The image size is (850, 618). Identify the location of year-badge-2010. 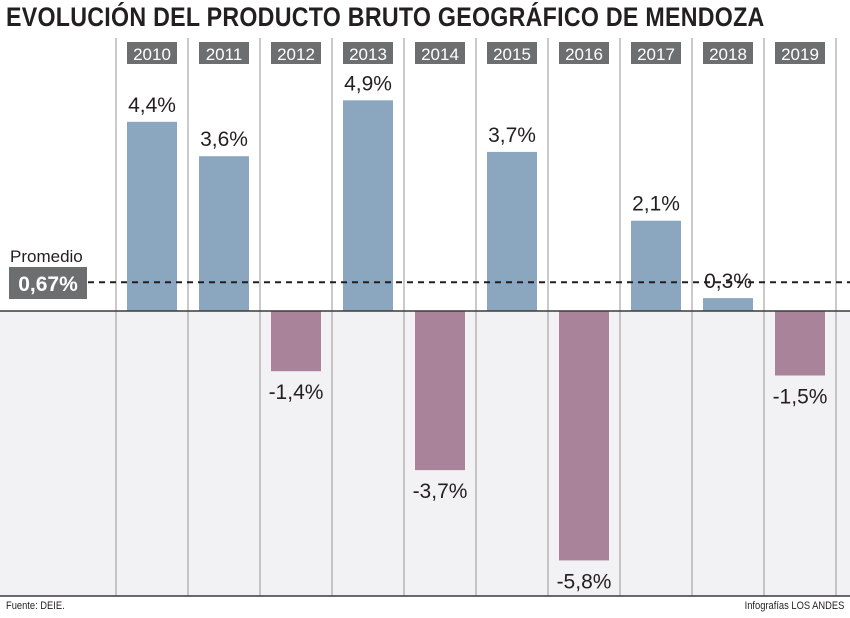
(152, 53).